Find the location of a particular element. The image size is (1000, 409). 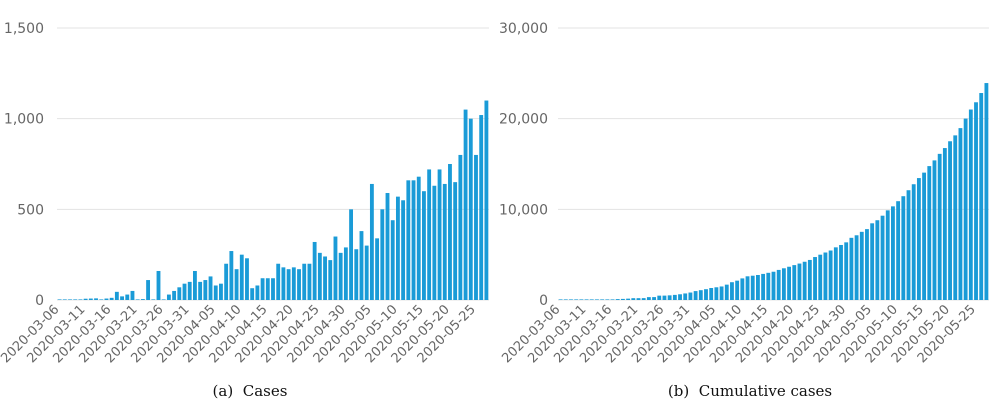

cumulative-y-tick-label: 30,000 is located at coordinates (523, 29).